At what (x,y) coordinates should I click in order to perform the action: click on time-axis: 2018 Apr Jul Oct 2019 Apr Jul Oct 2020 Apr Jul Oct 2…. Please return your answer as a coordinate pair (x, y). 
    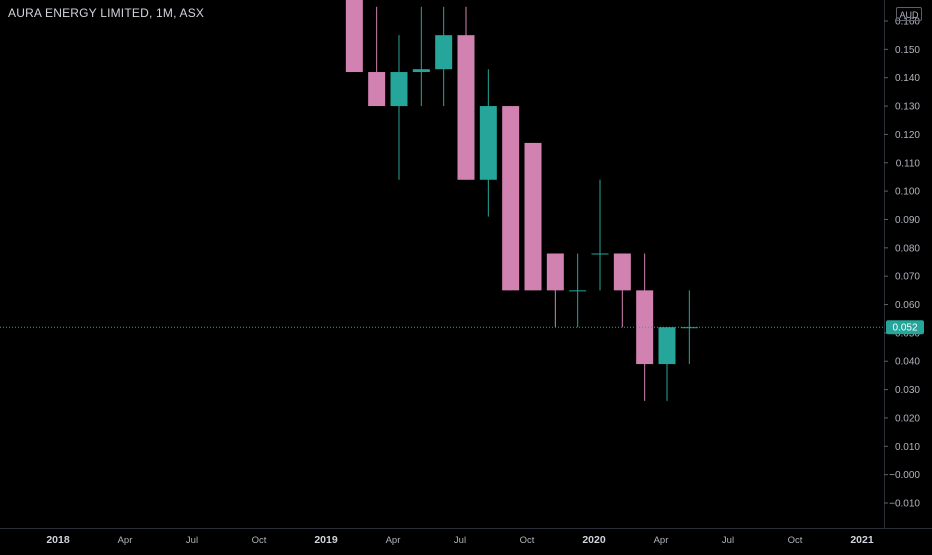
    Looking at the image, I should click on (466, 537).